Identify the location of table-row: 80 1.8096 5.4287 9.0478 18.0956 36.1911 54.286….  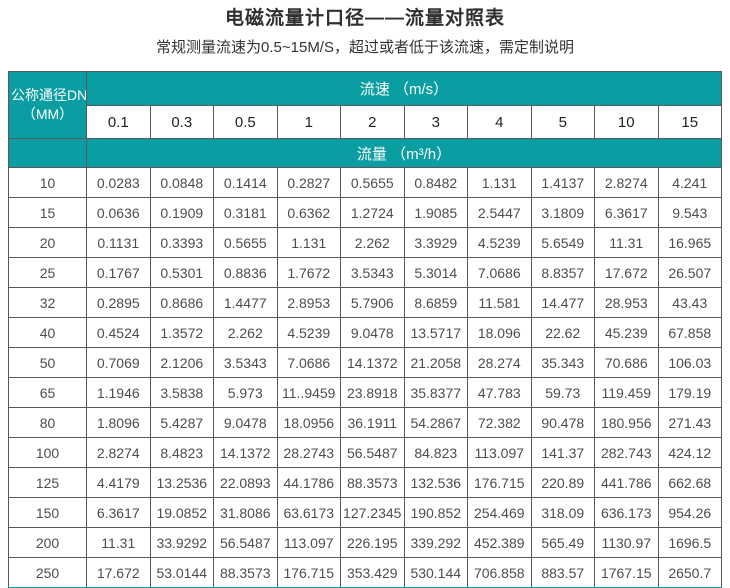
(365, 422).